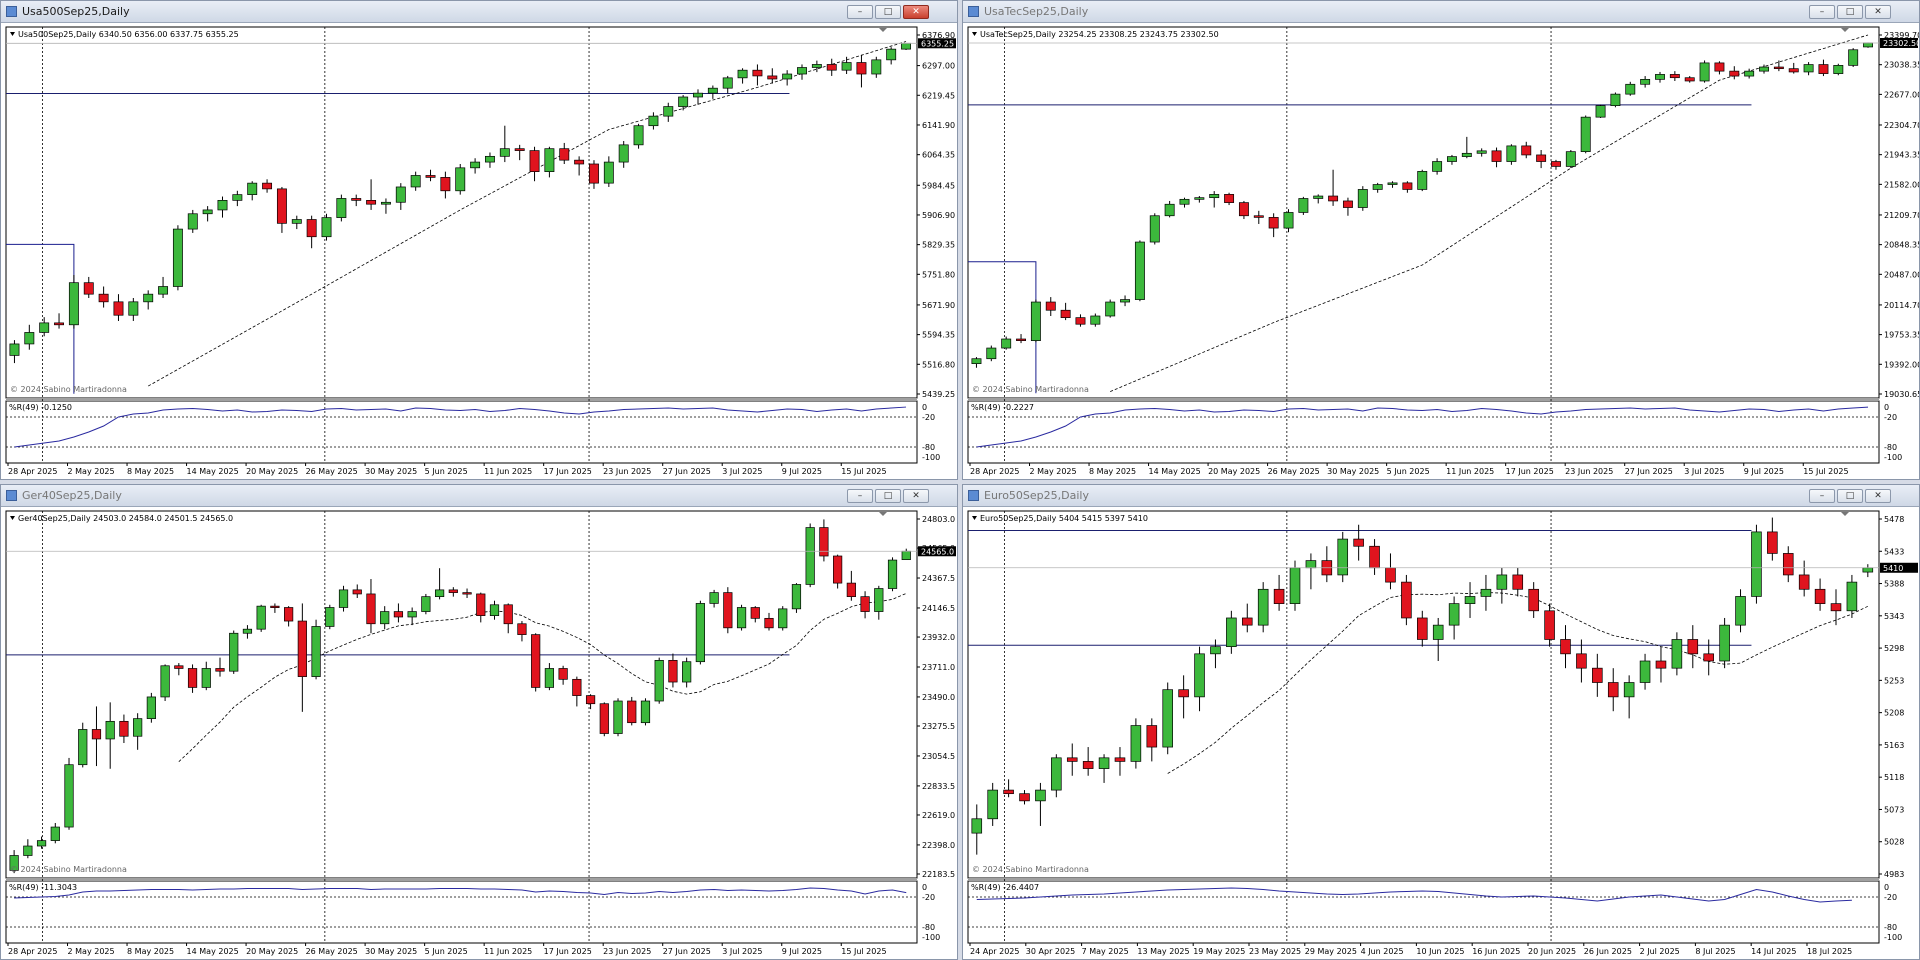  What do you see at coordinates (479, 496) in the screenshot?
I see `window-titlebar: Ger40Sep25,Daily – □ ✕` at bounding box center [479, 496].